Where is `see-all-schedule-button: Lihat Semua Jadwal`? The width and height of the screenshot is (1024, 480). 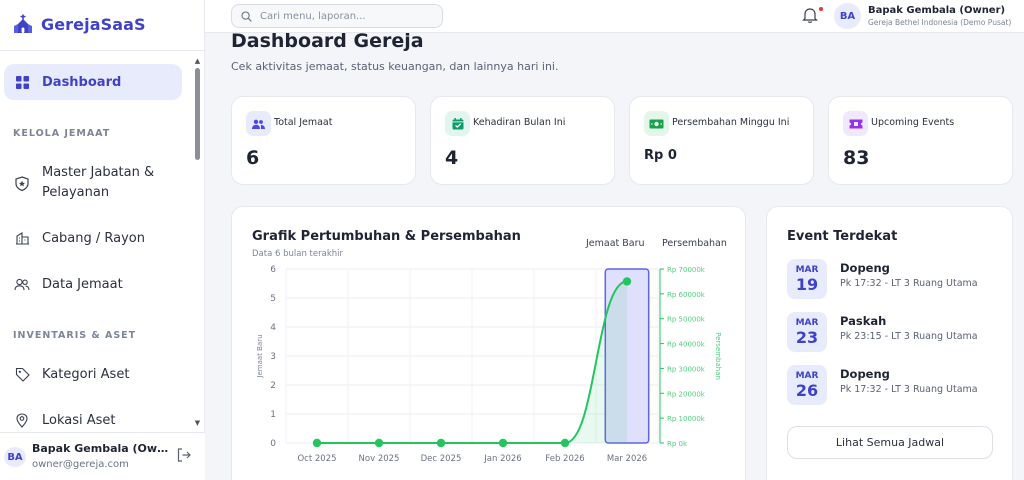 see-all-schedule-button: Lihat Semua Jadwal is located at coordinates (890, 442).